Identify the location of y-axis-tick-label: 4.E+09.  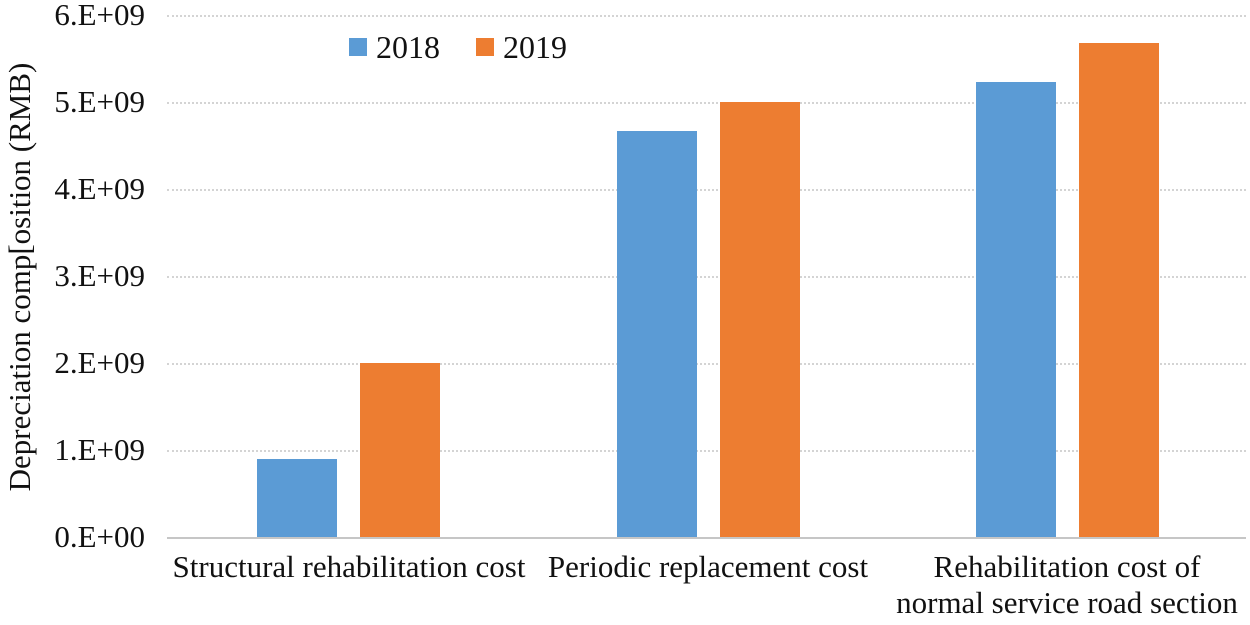
(99, 188).